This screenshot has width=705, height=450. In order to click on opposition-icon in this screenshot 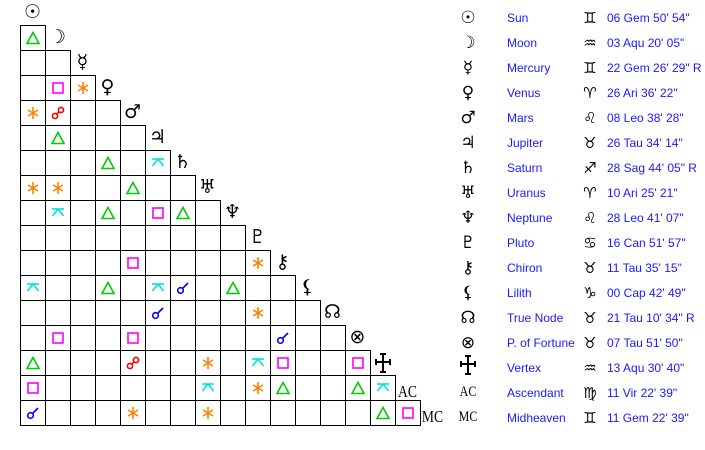, I will do `click(133, 363)`.